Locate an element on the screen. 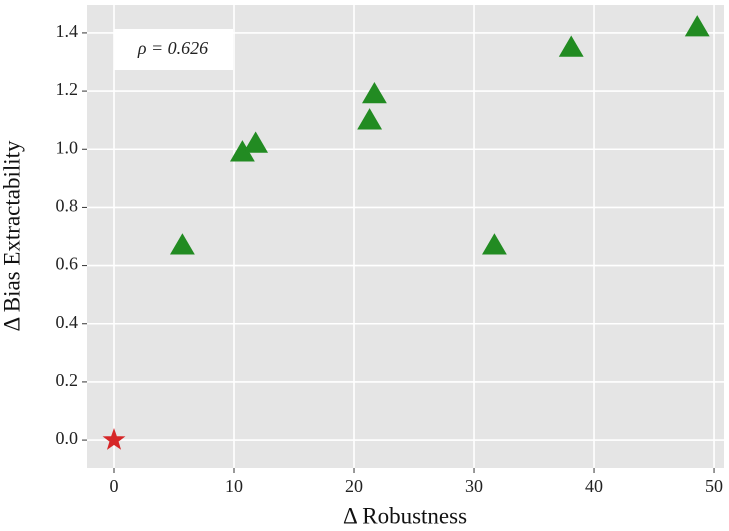 The width and height of the screenshot is (729, 531). y-tick-label: 0.6 is located at coordinates (67, 264).